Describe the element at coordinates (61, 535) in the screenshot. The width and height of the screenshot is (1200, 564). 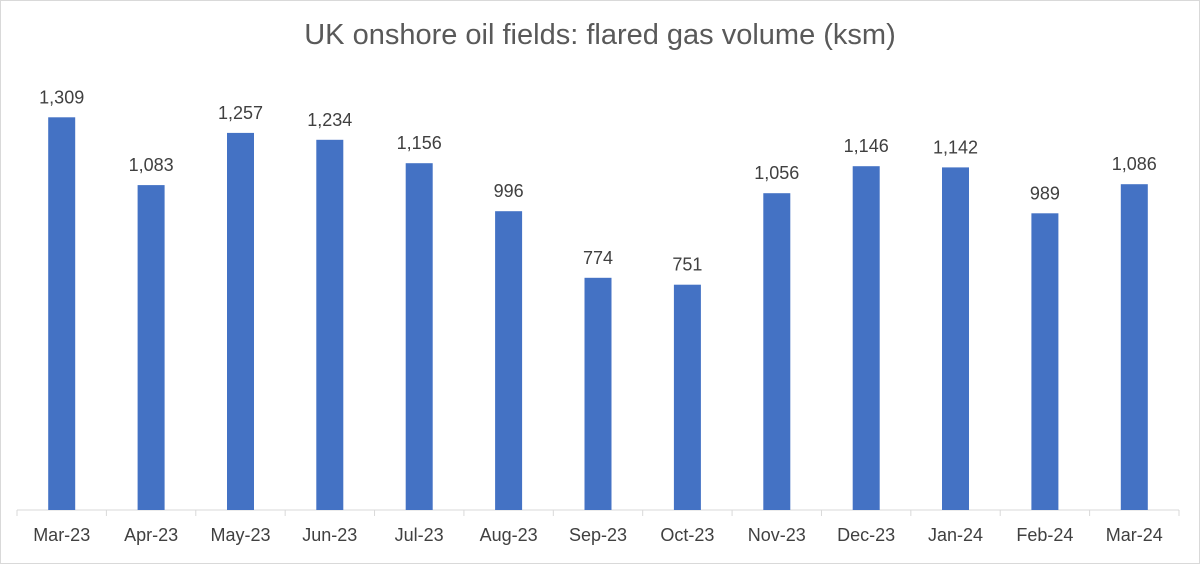
I see `x-tick-label: Mar-23` at that location.